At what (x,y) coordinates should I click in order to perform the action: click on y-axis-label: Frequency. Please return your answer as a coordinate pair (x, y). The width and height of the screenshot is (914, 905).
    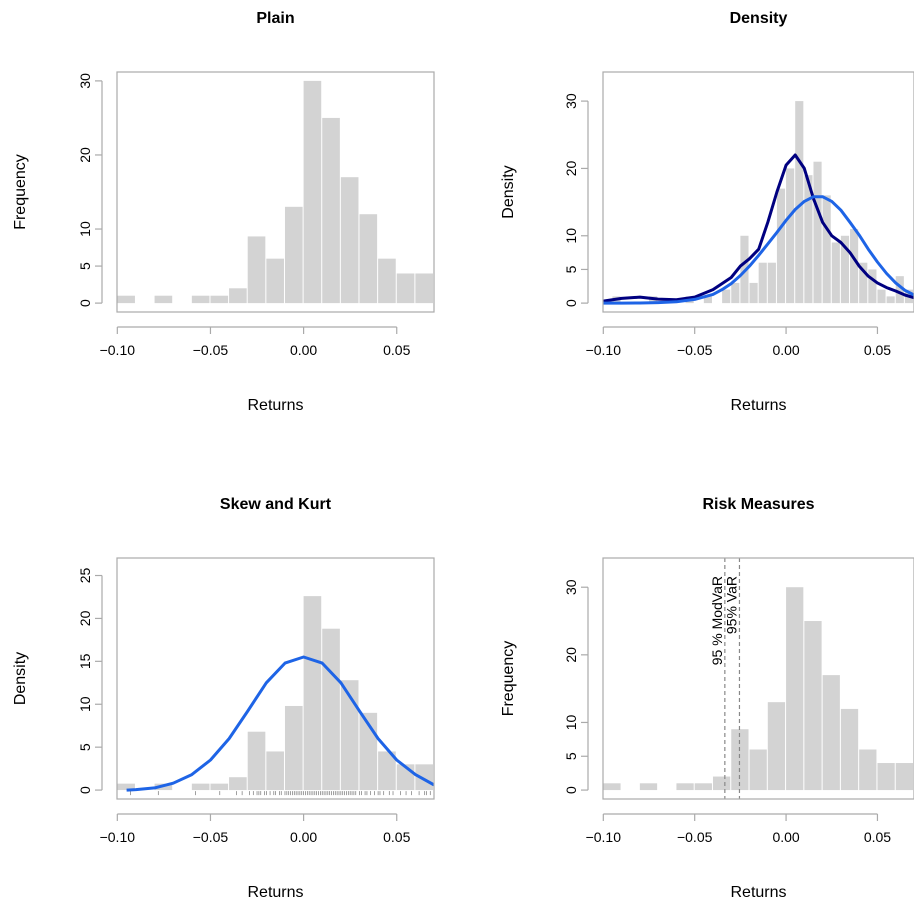
    Looking at the image, I should click on (508, 679).